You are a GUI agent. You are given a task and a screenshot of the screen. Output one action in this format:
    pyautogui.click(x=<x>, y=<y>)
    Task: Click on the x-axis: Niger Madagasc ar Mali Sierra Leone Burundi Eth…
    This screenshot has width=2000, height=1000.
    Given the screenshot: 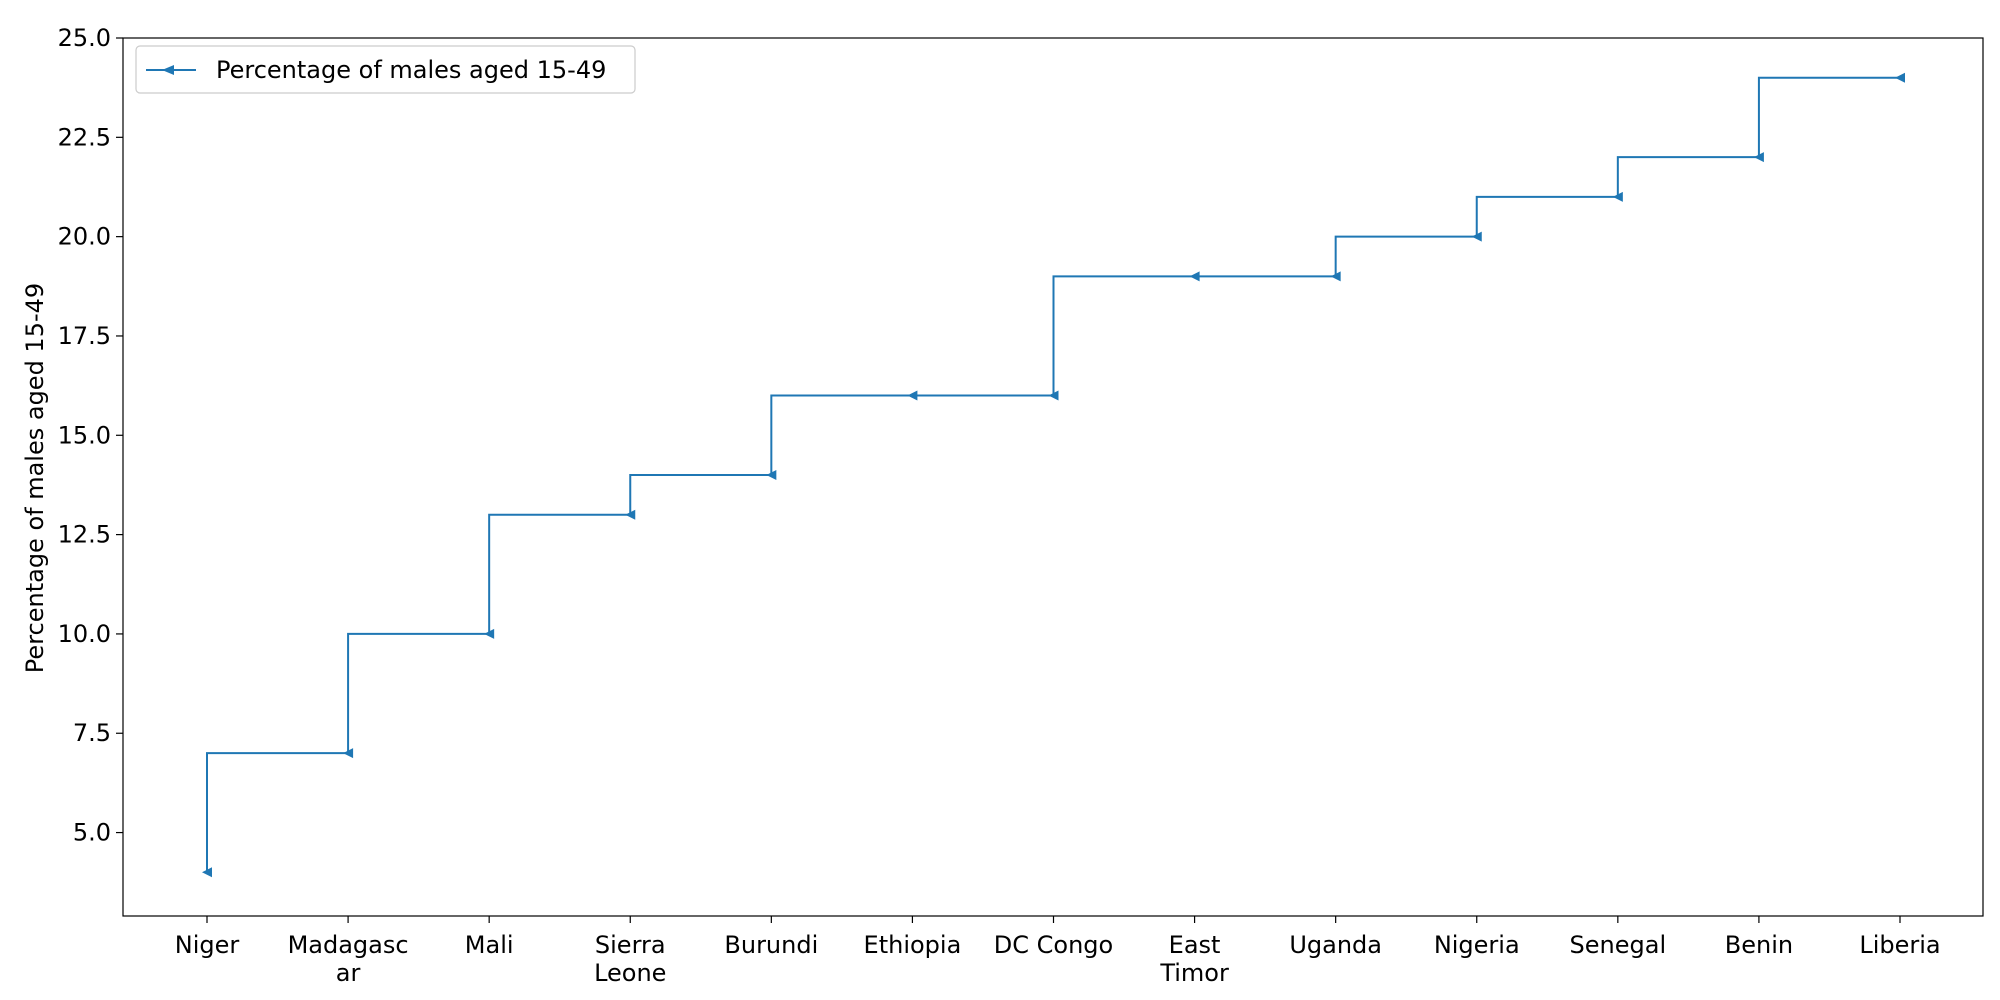 What is the action you would take?
    pyautogui.click(x=1058, y=951)
    